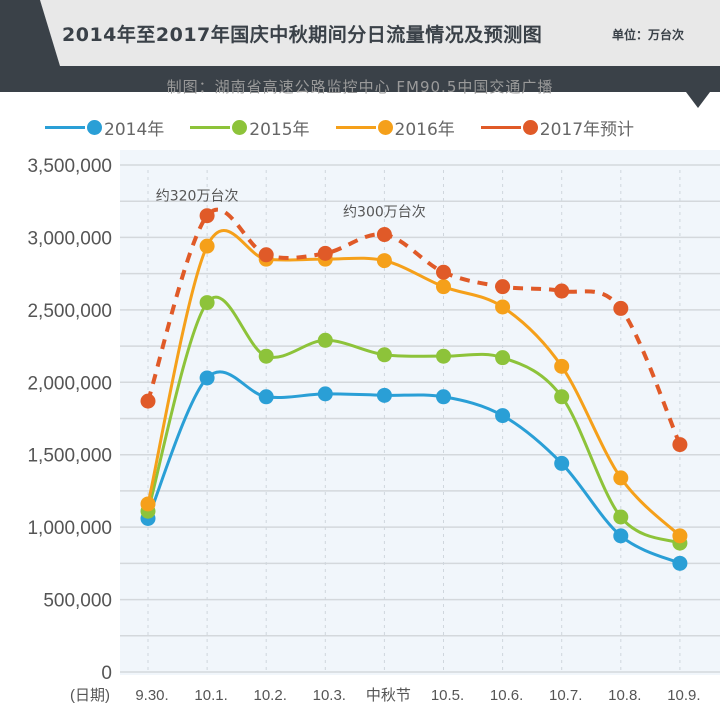 The width and height of the screenshot is (720, 723). I want to click on unit-label: 单位：万台次, so click(648, 35).